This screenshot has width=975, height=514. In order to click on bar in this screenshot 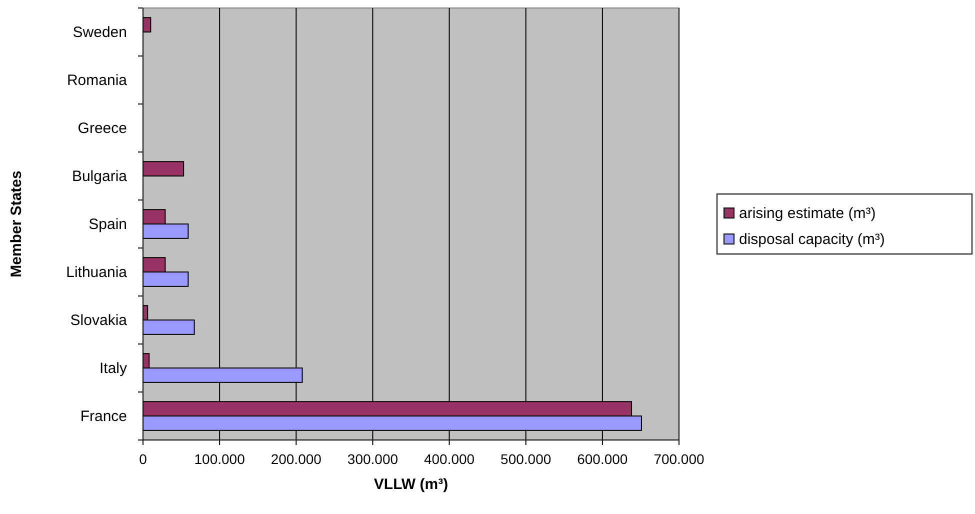, I will do `click(163, 168)`.